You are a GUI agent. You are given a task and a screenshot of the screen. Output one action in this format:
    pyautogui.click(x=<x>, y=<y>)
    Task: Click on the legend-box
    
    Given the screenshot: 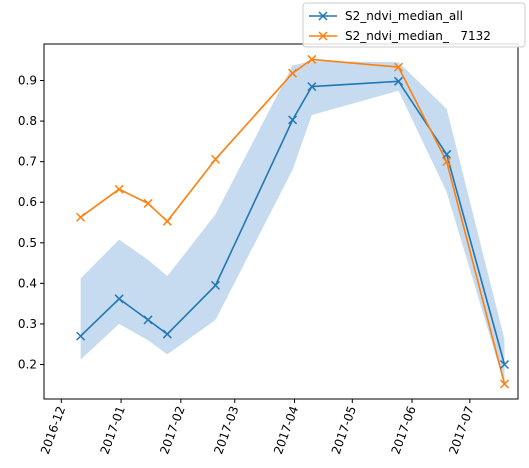 What is the action you would take?
    pyautogui.click(x=414, y=25)
    